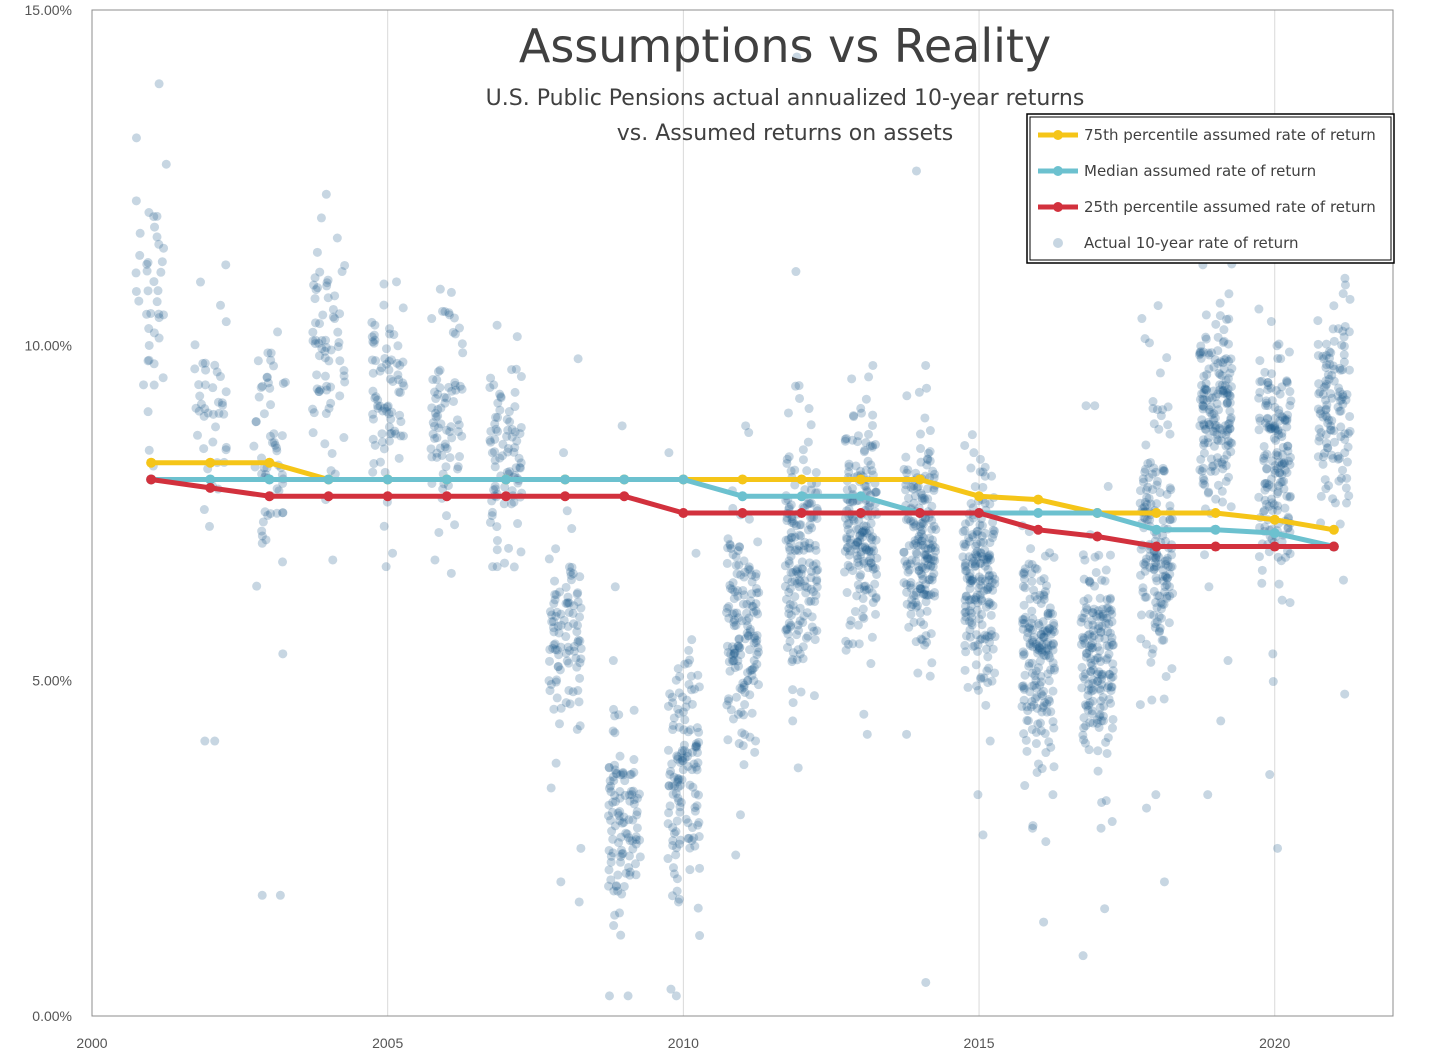  I want to click on scatter-outlier-2007, so click(493, 567).